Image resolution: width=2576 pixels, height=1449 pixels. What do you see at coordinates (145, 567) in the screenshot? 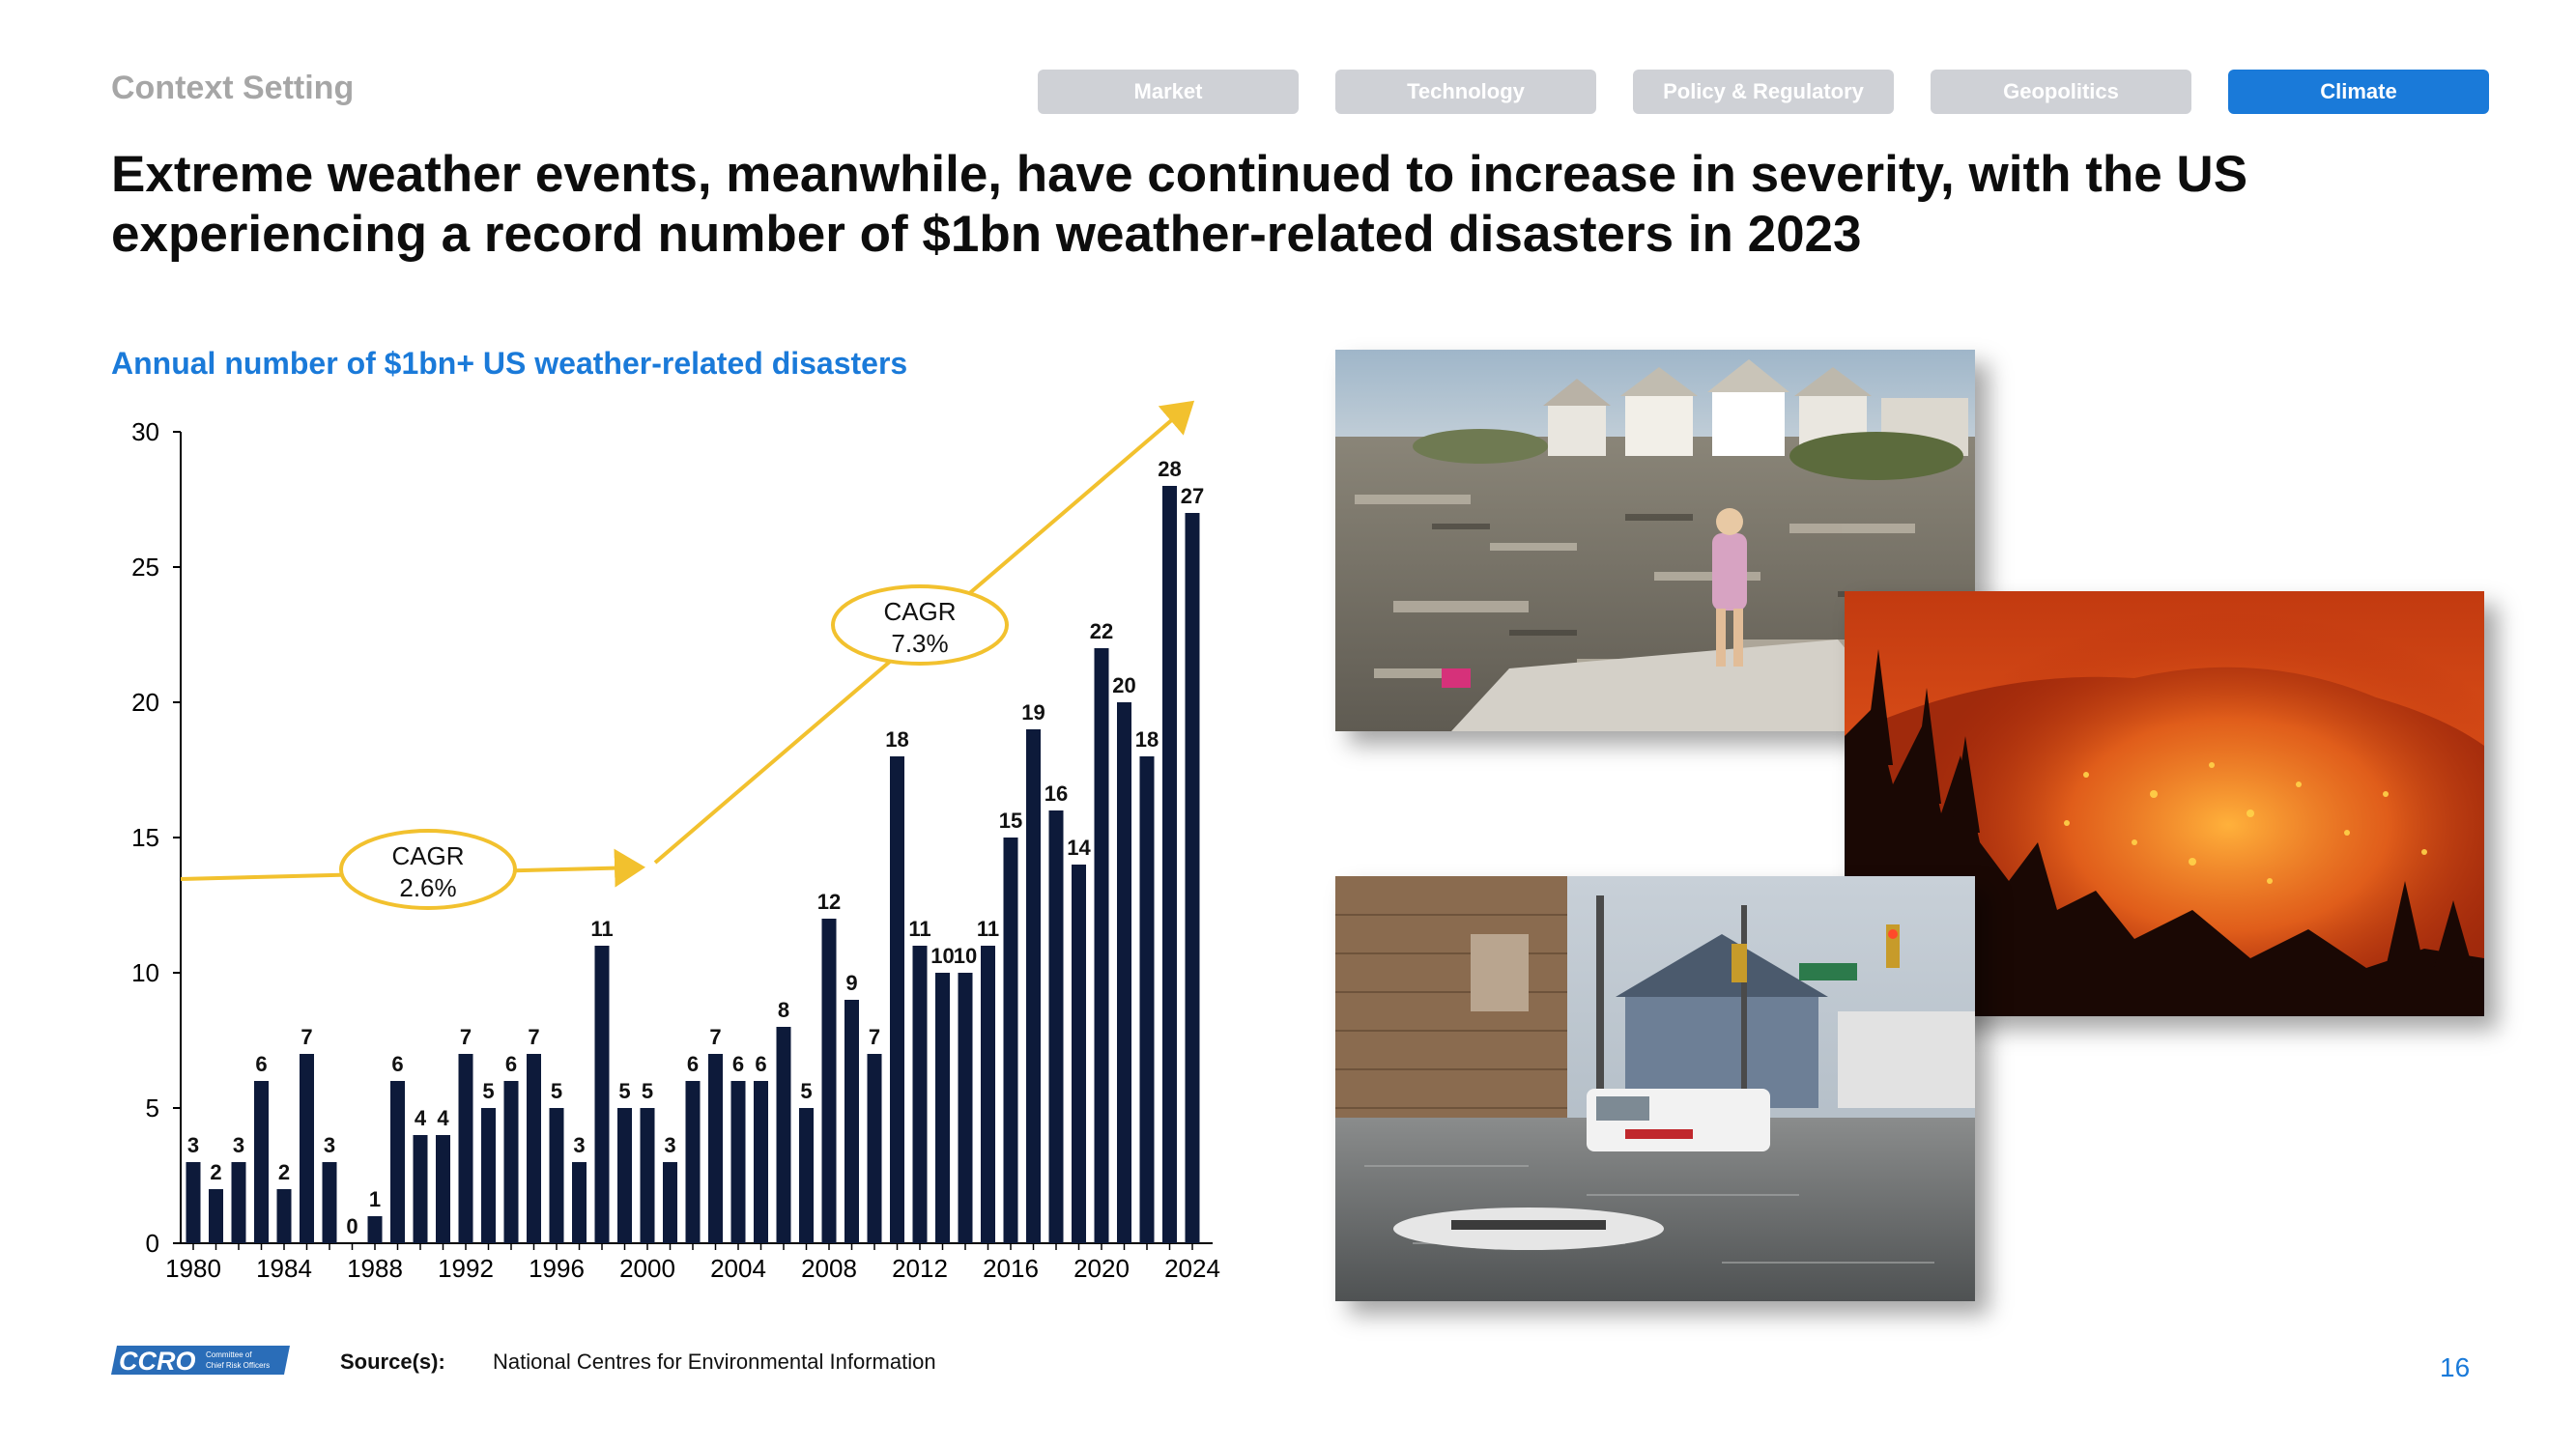
I see `y-tick-label: 25` at bounding box center [145, 567].